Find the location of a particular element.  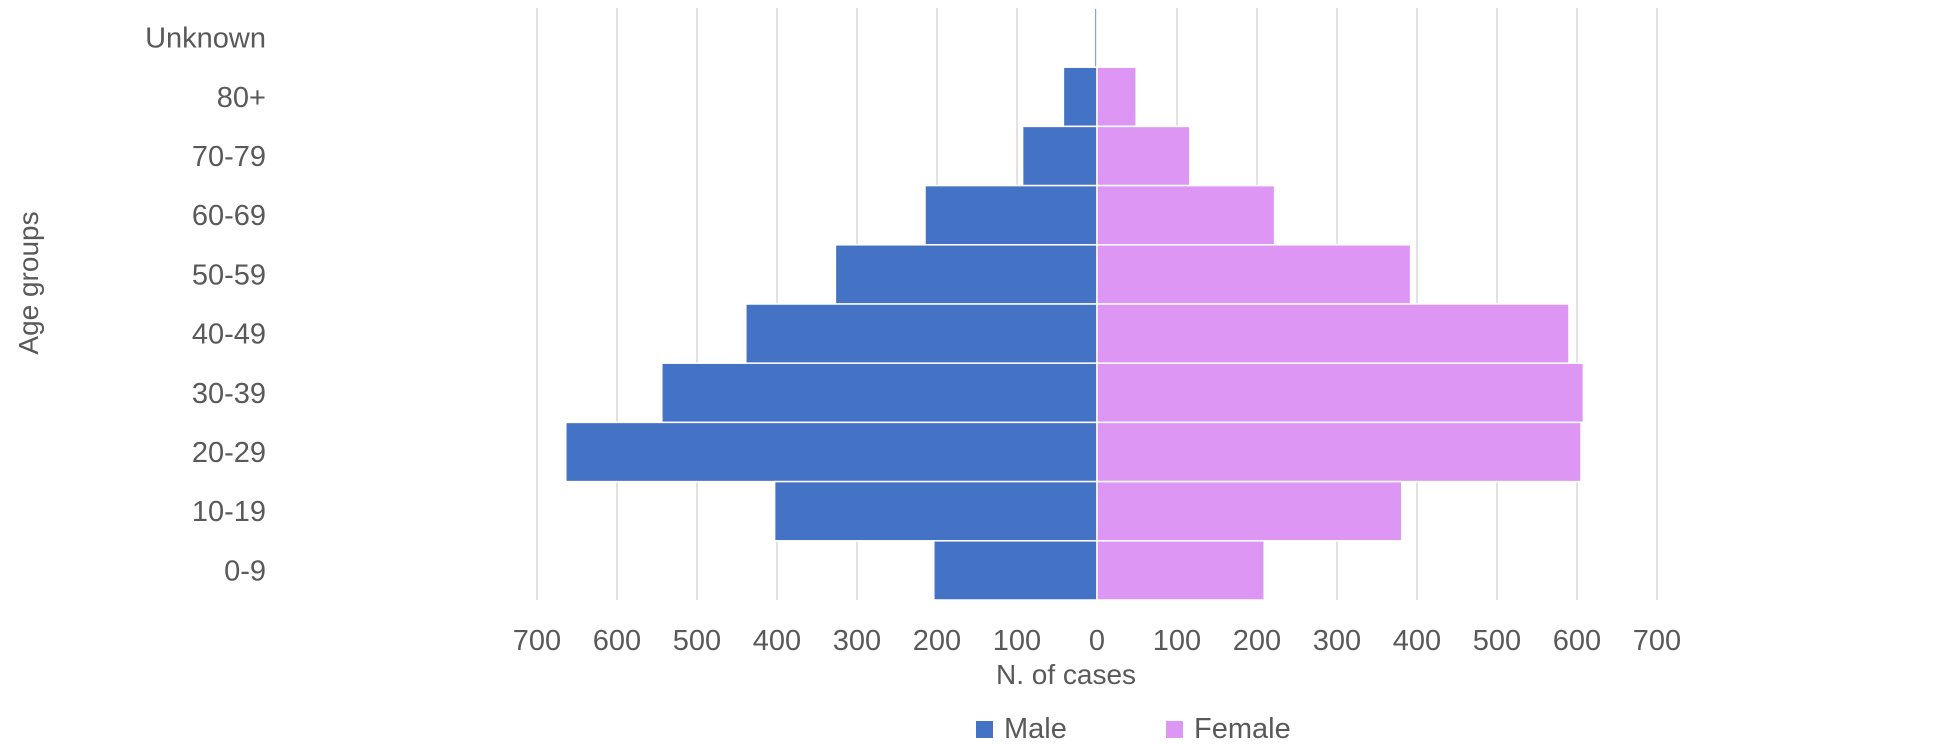

y-tick-label: Unknown is located at coordinates (205, 39).